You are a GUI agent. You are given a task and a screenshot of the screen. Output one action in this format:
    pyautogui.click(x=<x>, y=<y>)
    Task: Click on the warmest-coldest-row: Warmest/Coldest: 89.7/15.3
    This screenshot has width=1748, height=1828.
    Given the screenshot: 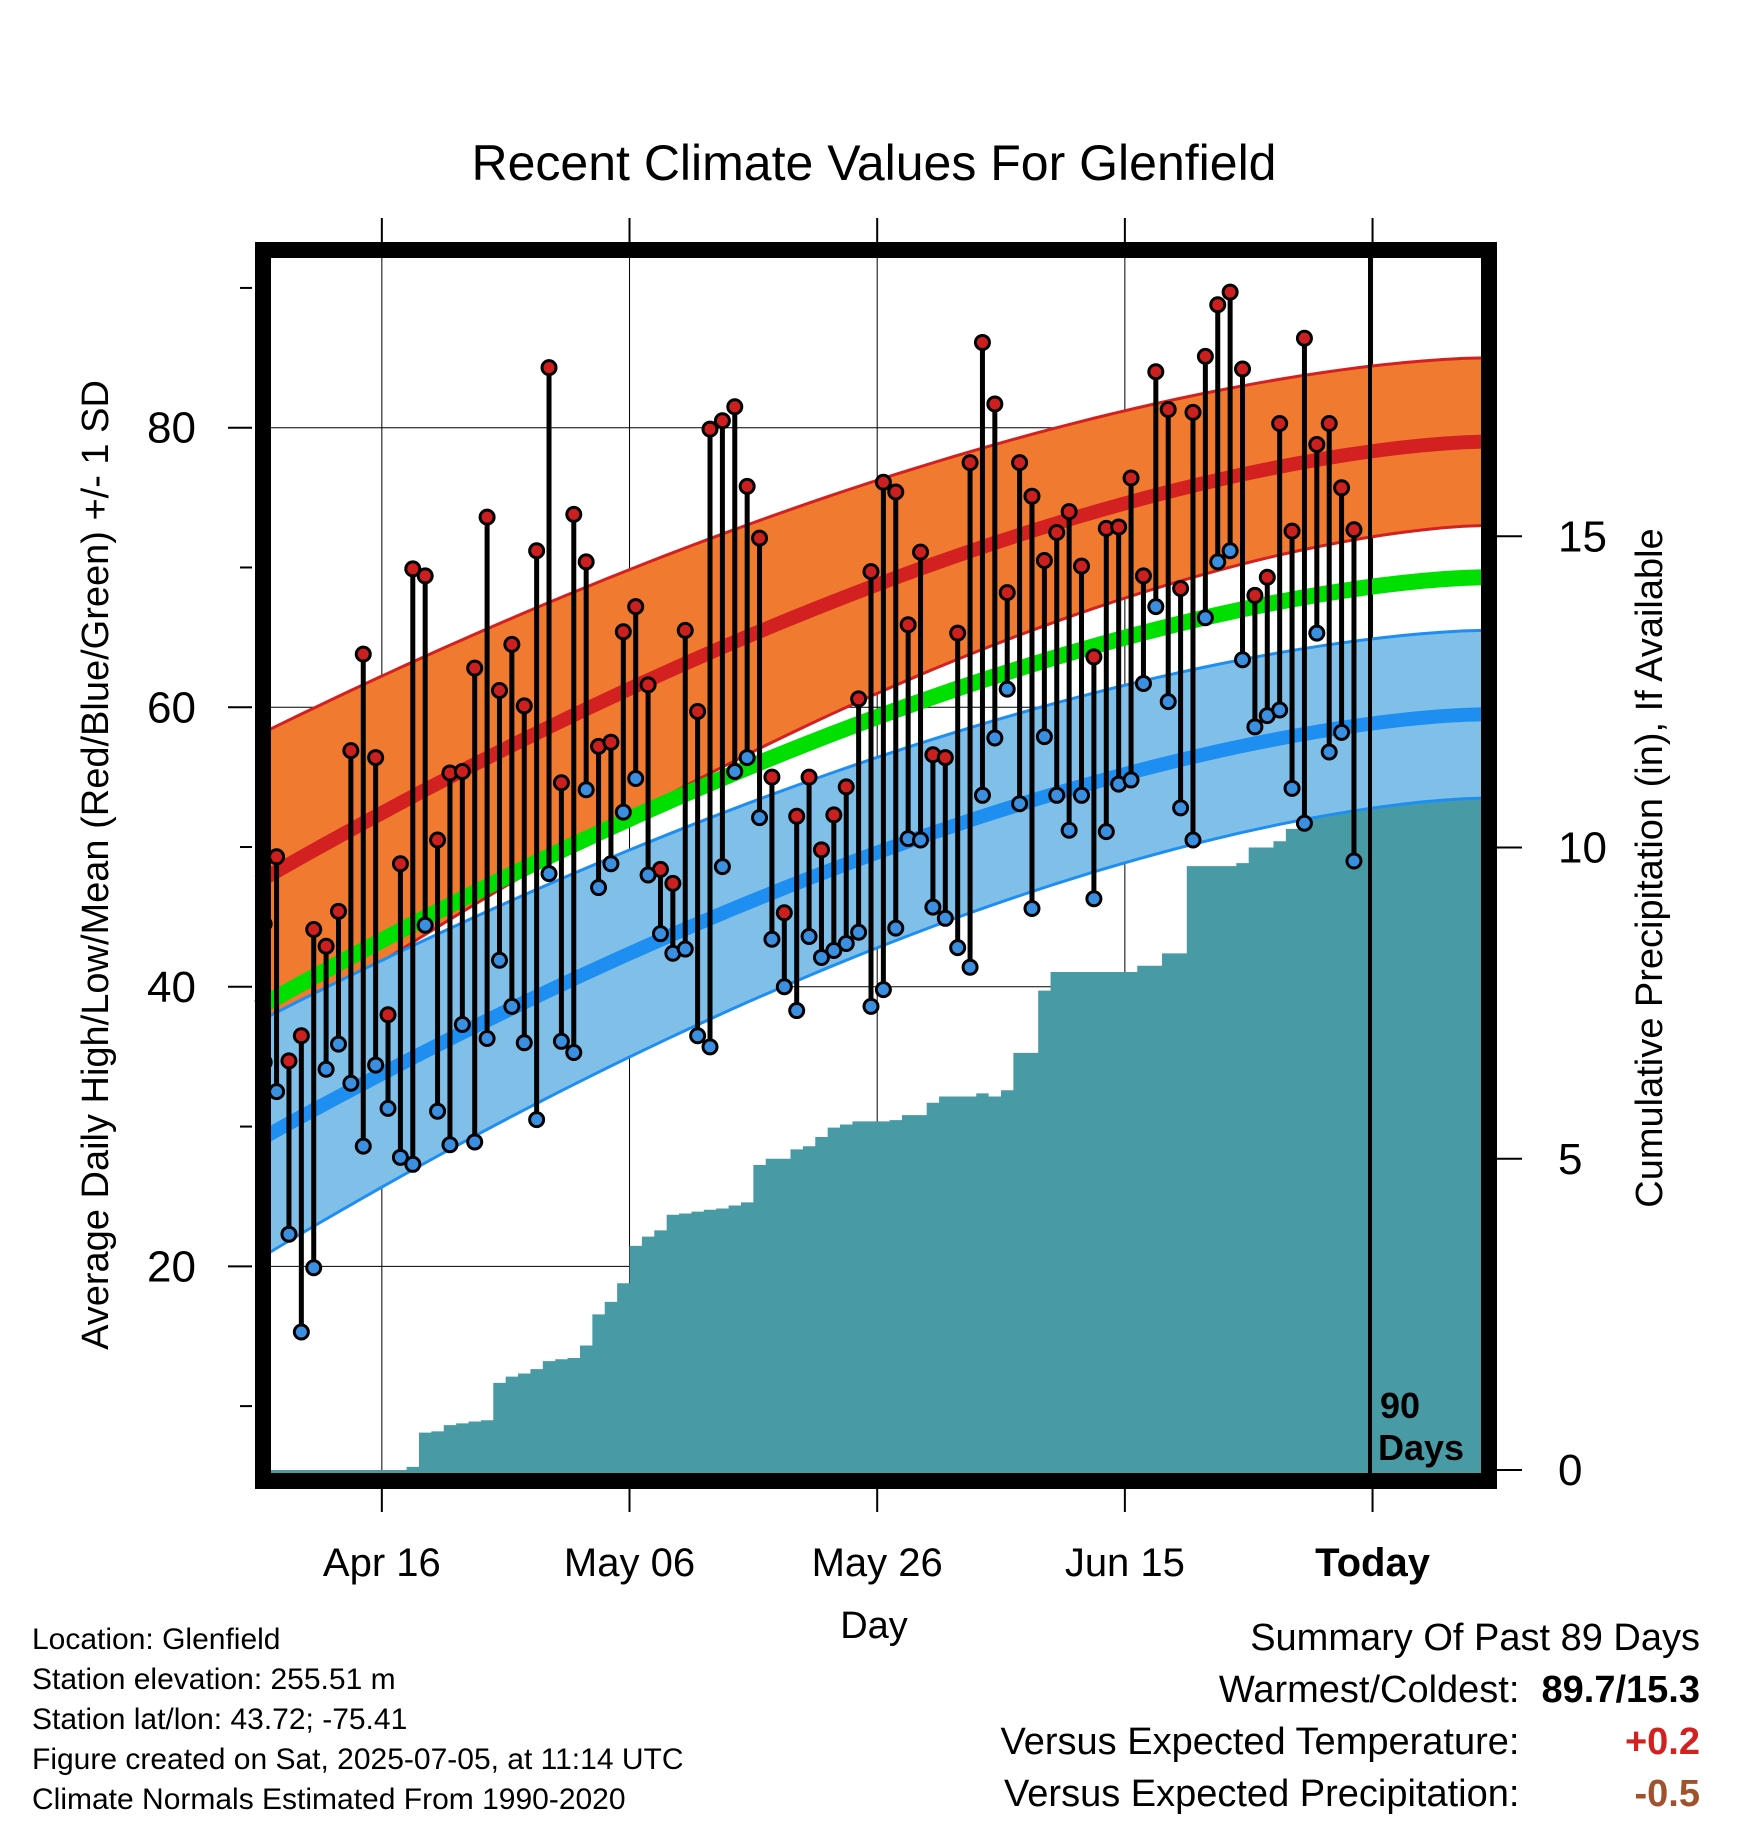 What is the action you would take?
    pyautogui.click(x=1250, y=1690)
    